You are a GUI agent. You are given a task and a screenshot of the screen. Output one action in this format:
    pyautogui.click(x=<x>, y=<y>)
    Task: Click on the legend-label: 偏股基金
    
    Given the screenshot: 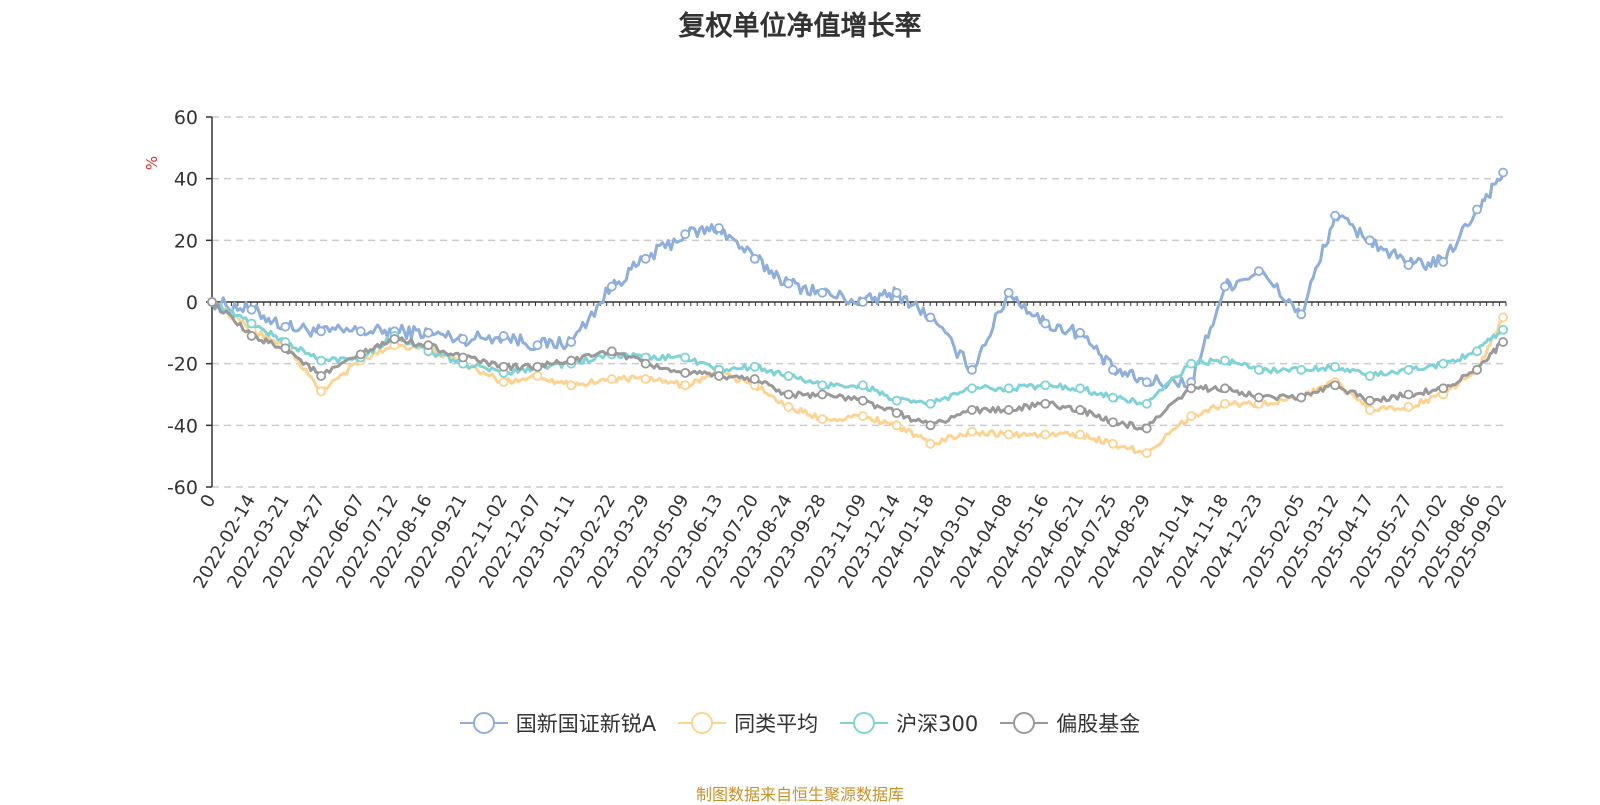 What is the action you would take?
    pyautogui.click(x=1098, y=724)
    